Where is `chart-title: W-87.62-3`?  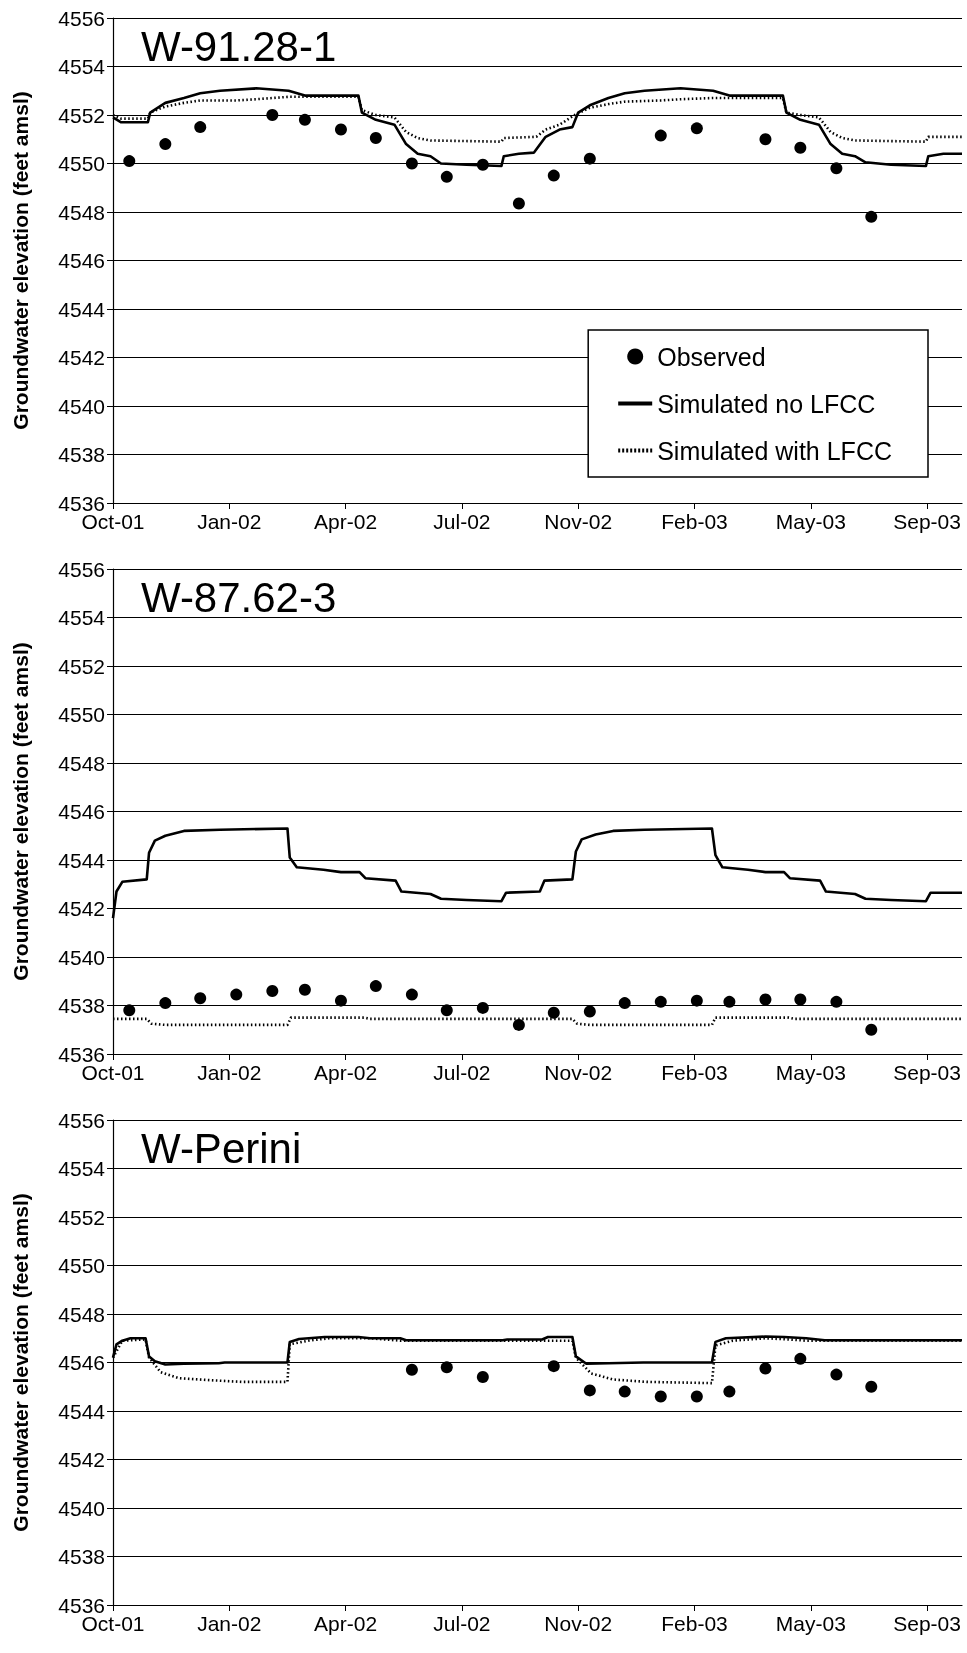 chart-title: W-87.62-3 is located at coordinates (239, 597).